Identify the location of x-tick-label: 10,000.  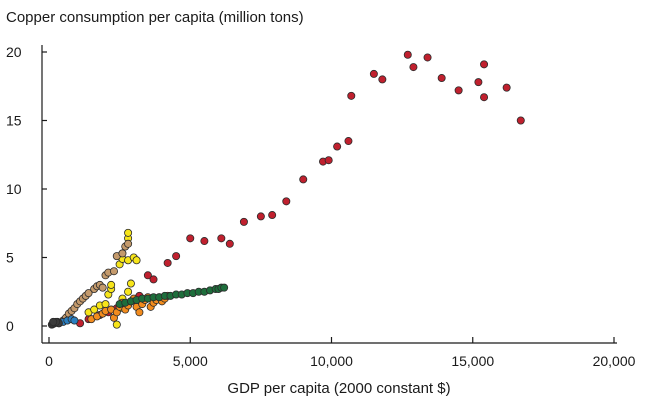
(331, 361).